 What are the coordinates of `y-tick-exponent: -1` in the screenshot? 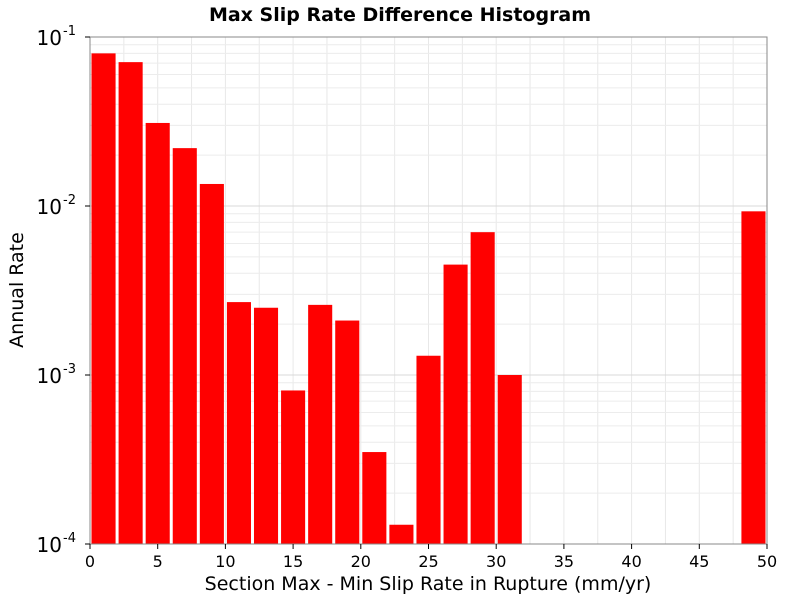 It's located at (69, 31).